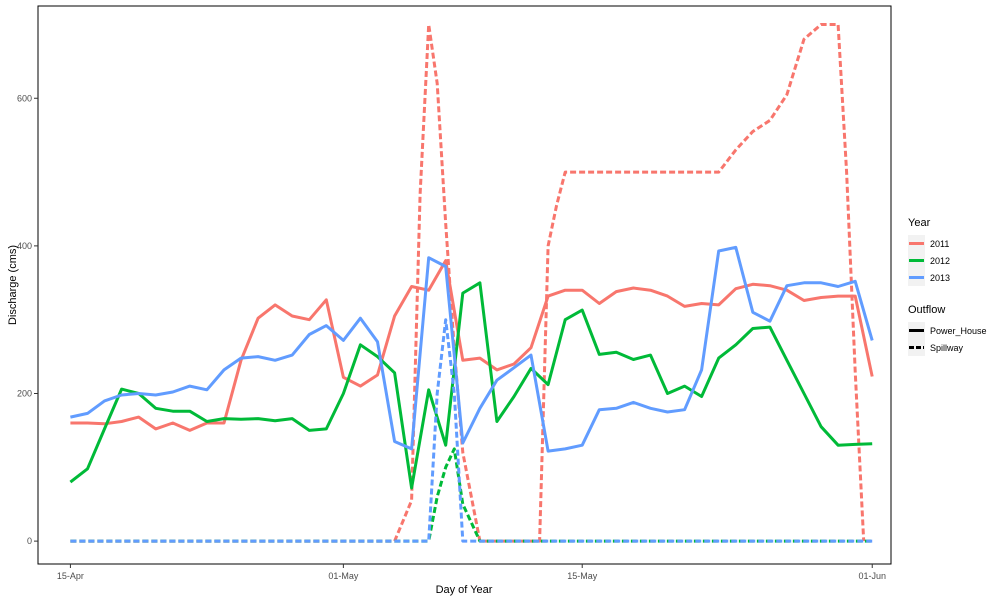 This screenshot has width=1000, height=600. What do you see at coordinates (929, 277) in the screenshot?
I see `legend-entry: 2013` at bounding box center [929, 277].